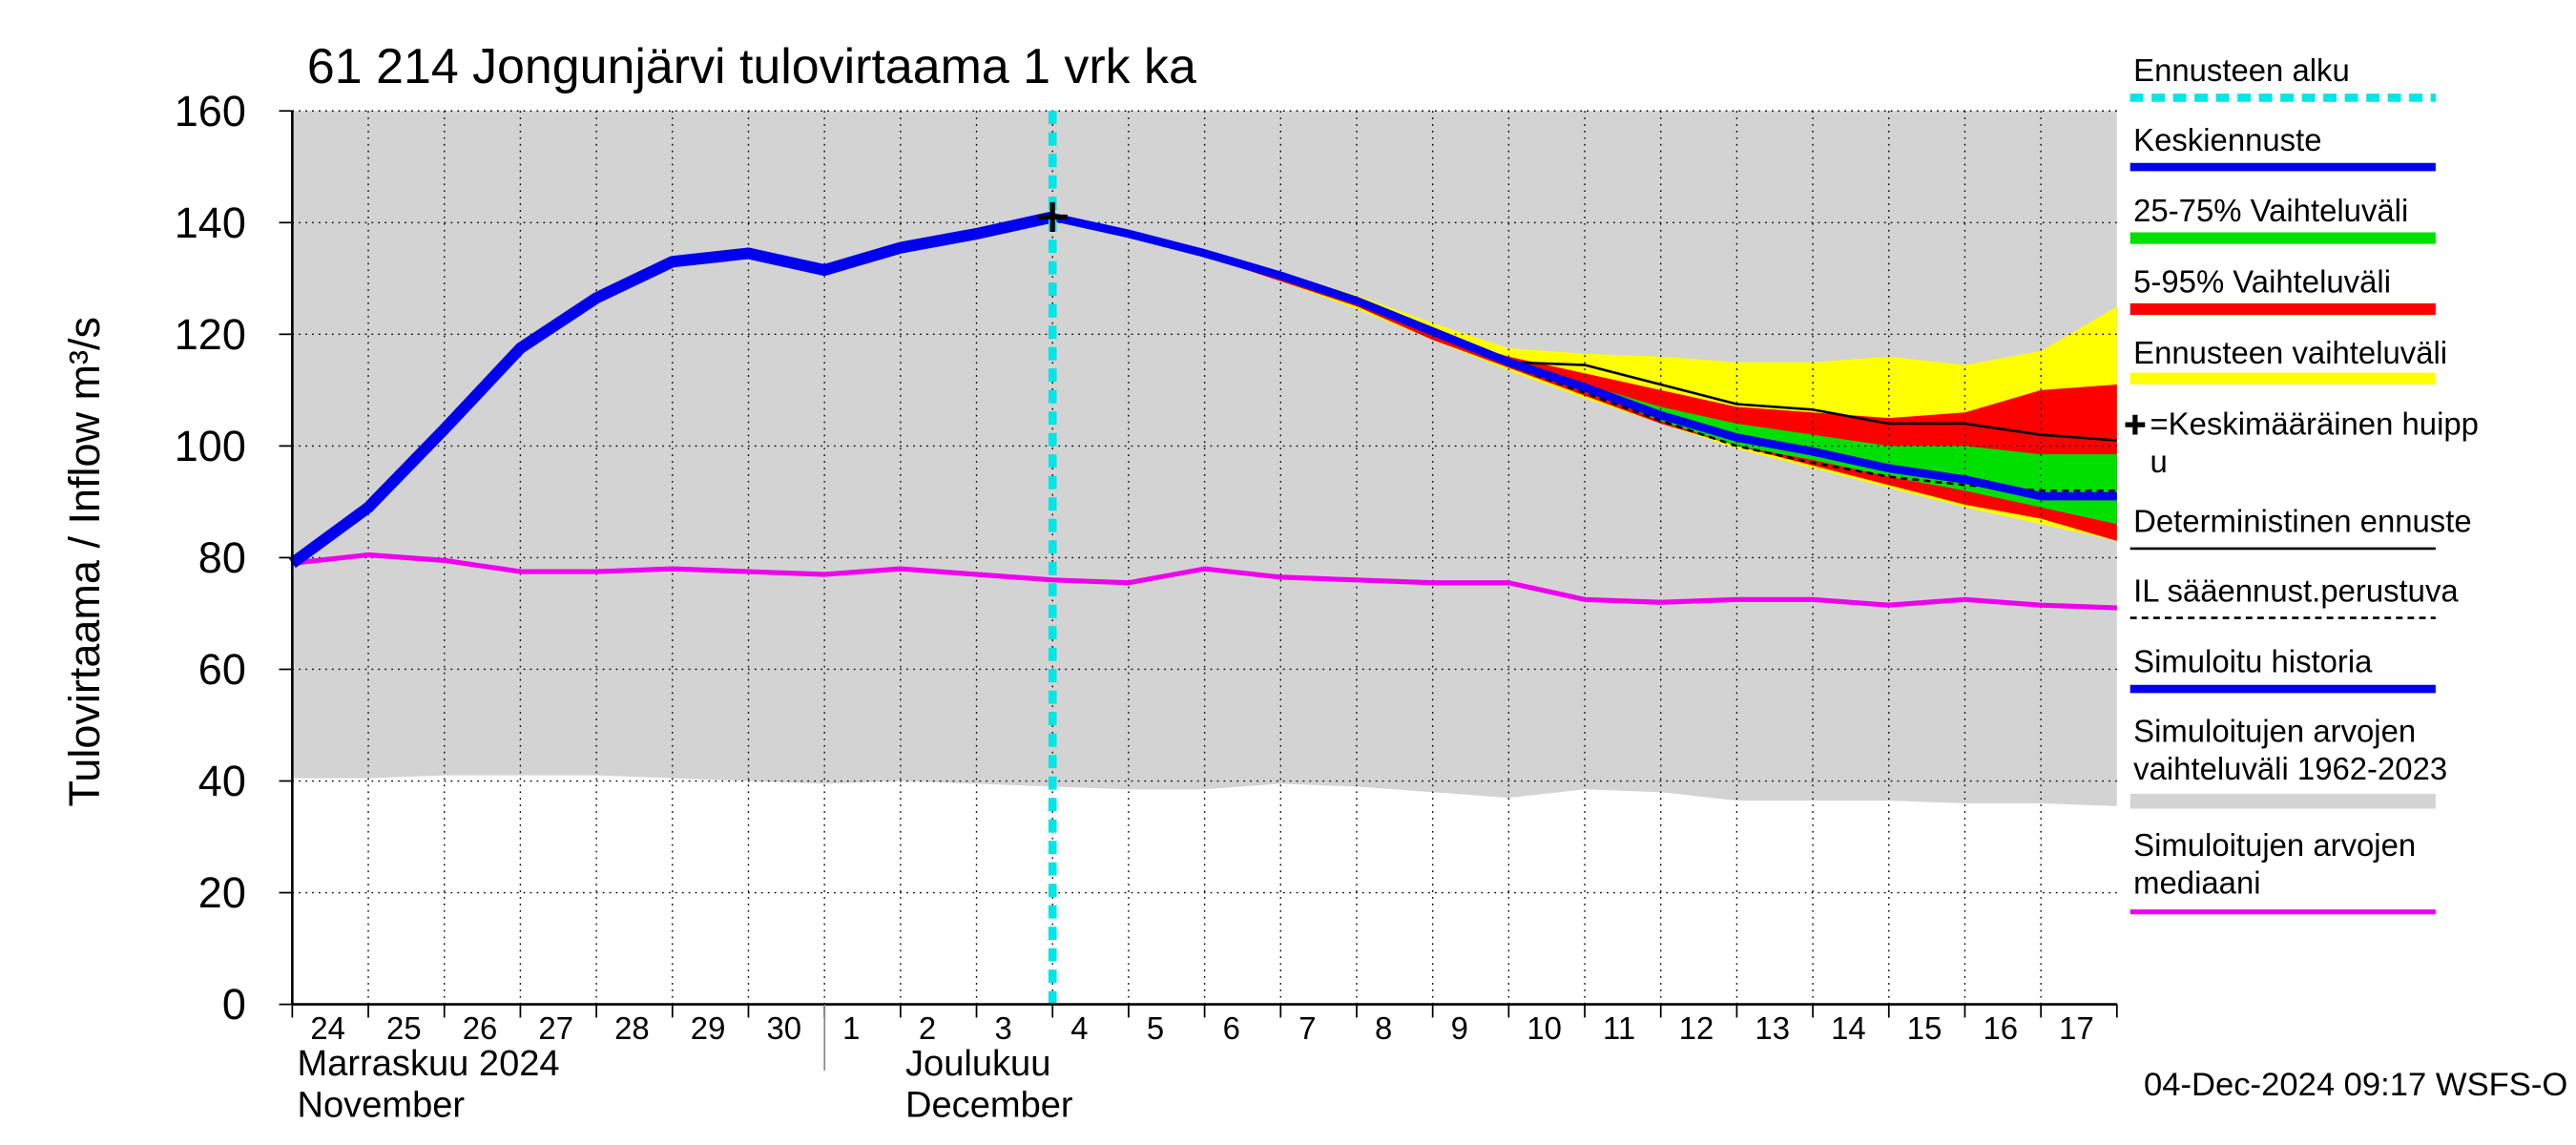 This screenshot has width=2576, height=1145. Describe the element at coordinates (1231, 1028) in the screenshot. I see `x-tick-label: 6` at that location.